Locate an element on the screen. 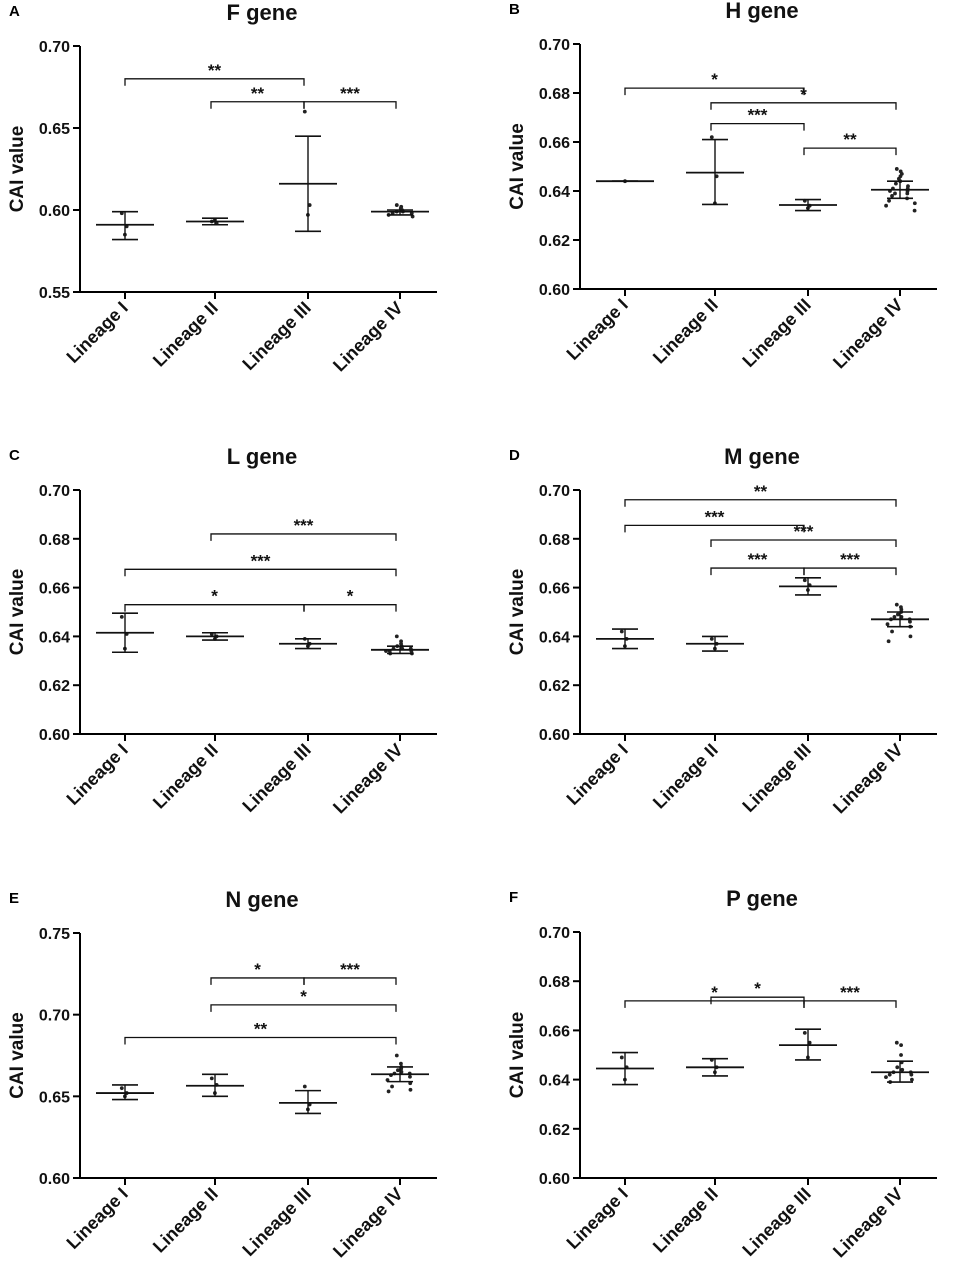  y-tick-label: 0.55 is located at coordinates (54, 293).